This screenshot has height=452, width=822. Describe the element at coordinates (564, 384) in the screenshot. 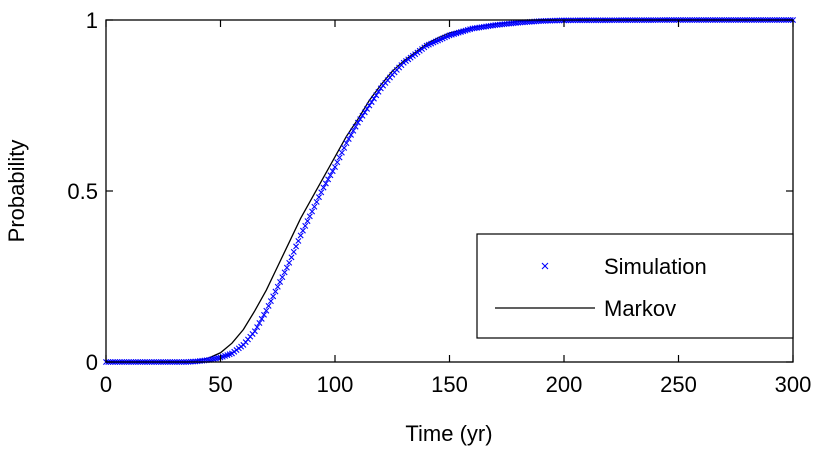

I see `x-tick-label: 200` at that location.